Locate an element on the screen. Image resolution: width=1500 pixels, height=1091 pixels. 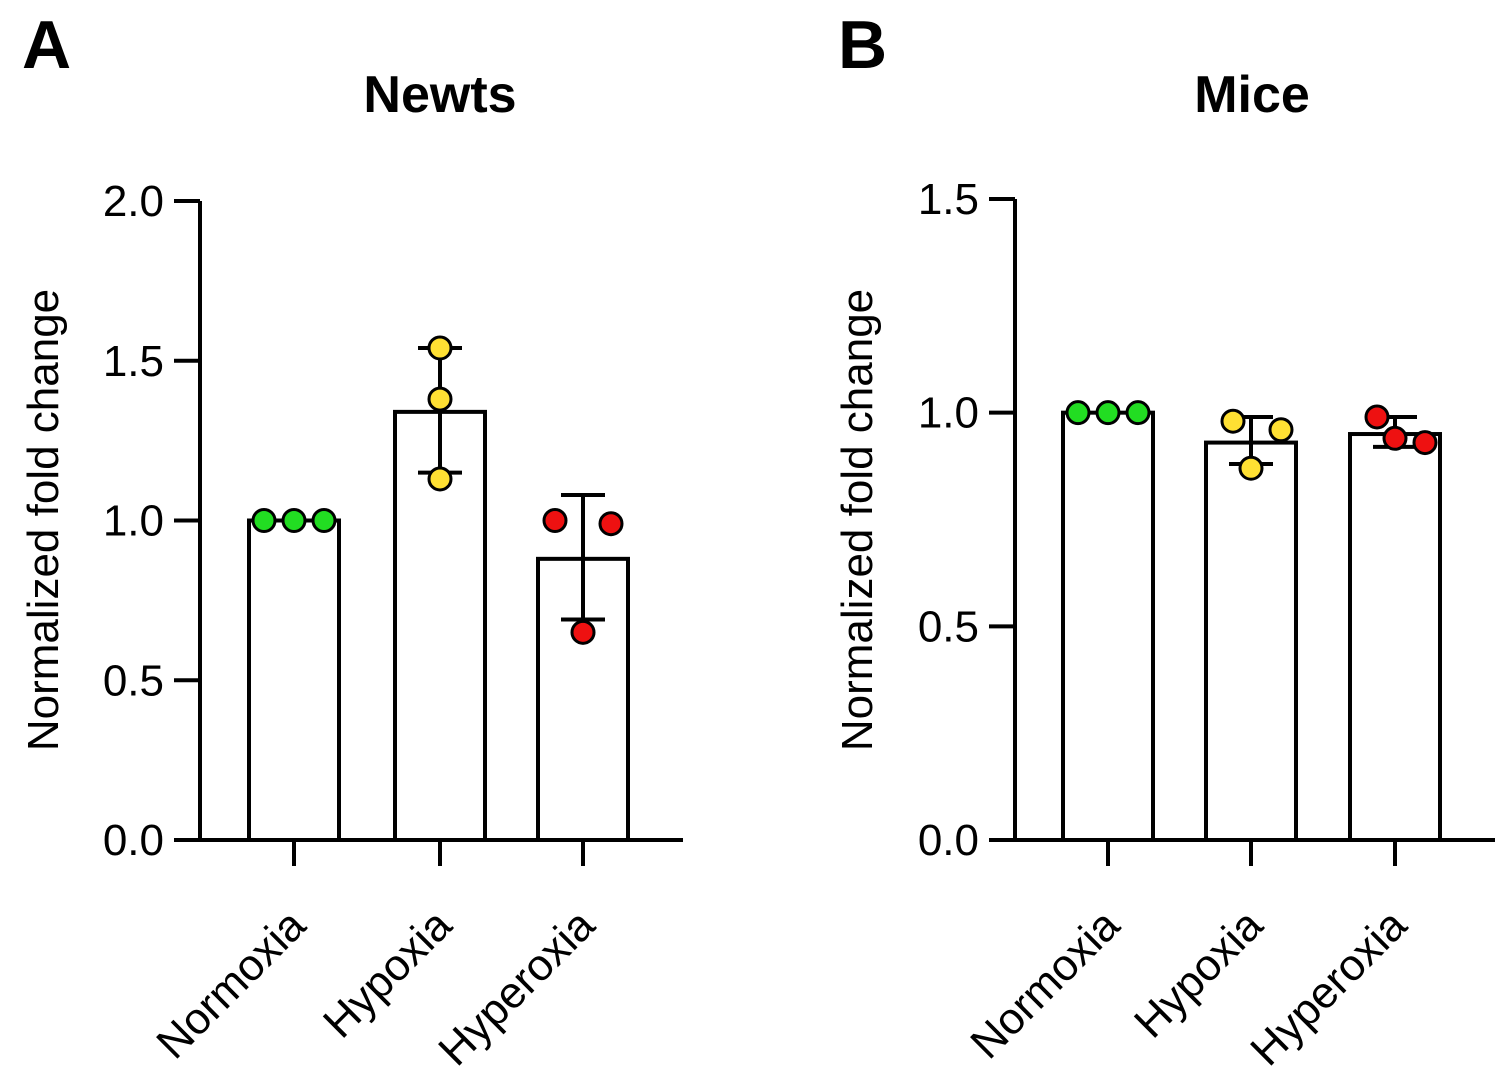
panel-a-y-tick-label: 0.0 is located at coordinates (133, 840).